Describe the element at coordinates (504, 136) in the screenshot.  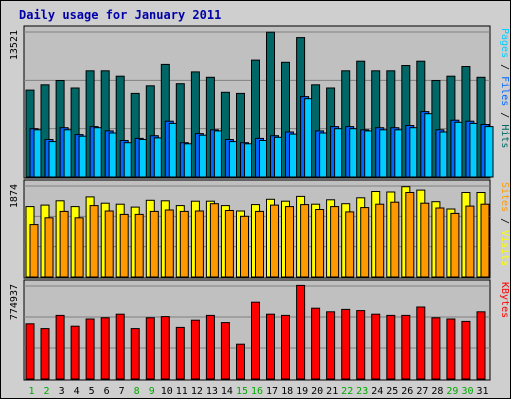
I see `legend-hits: Hits` at that location.